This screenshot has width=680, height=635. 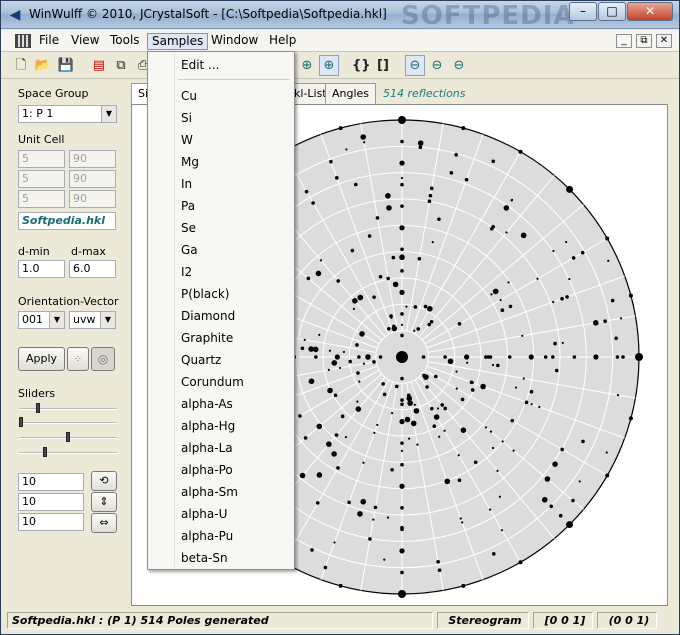 I want to click on minimize-button: –, so click(x=583, y=11).